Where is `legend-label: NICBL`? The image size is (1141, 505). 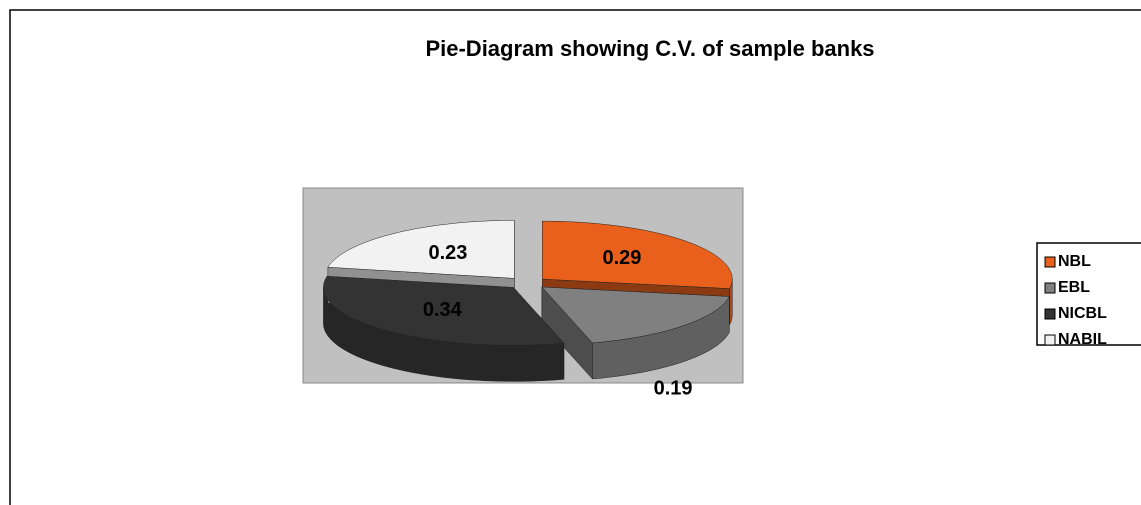 legend-label: NICBL is located at coordinates (1082, 313).